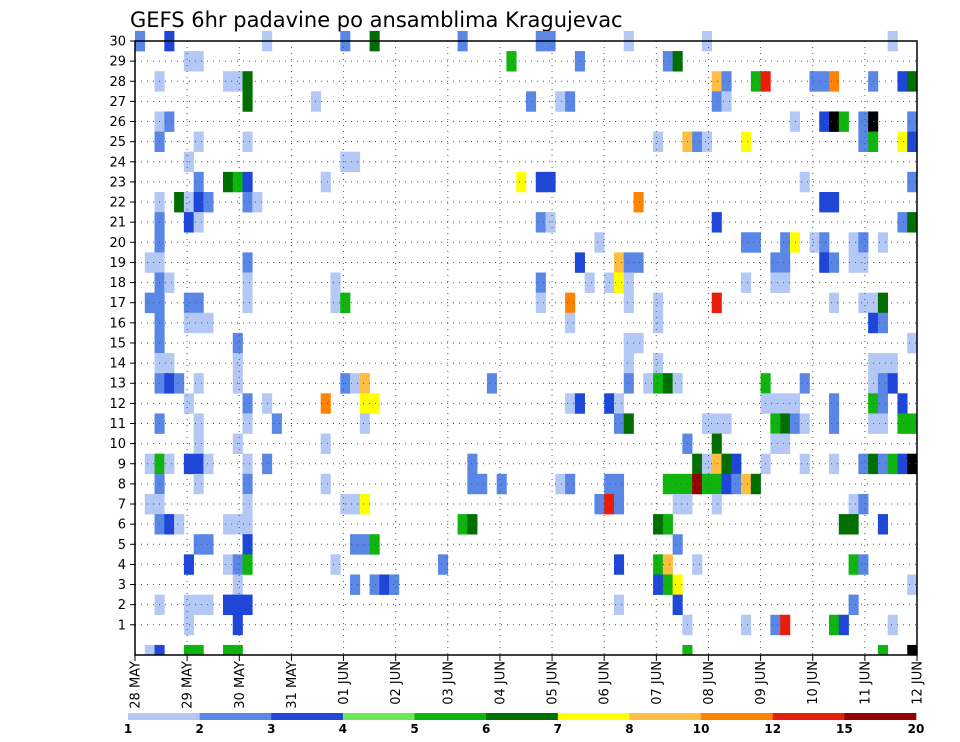  What do you see at coordinates (122, 565) in the screenshot?
I see `y-tick-label: 4` at bounding box center [122, 565].